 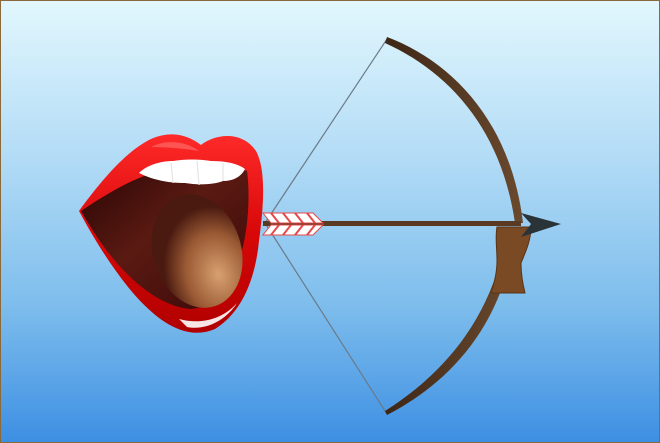 I want to click on lower-lip-shine, so click(x=208, y=315).